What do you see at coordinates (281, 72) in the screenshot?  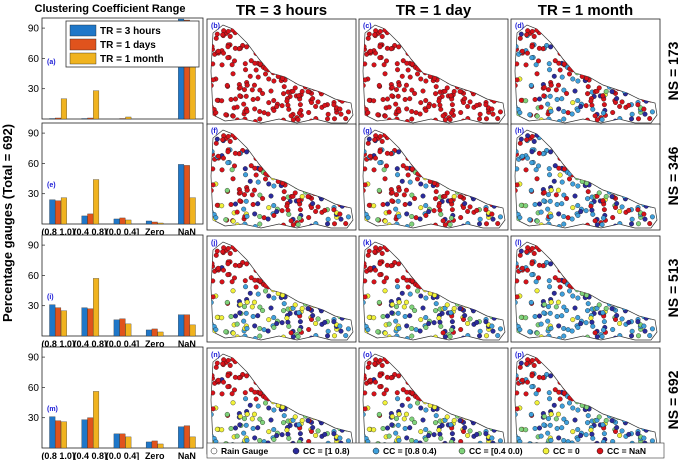 I see `map-panel: (b)` at bounding box center [281, 72].